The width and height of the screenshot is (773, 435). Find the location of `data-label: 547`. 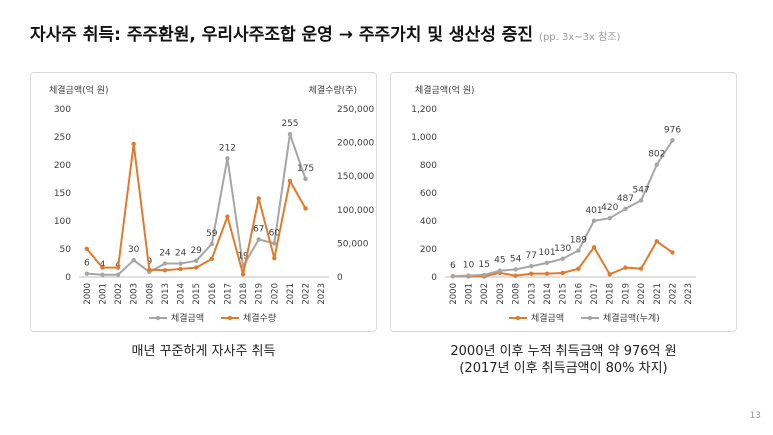

data-label: 547 is located at coordinates (641, 190).